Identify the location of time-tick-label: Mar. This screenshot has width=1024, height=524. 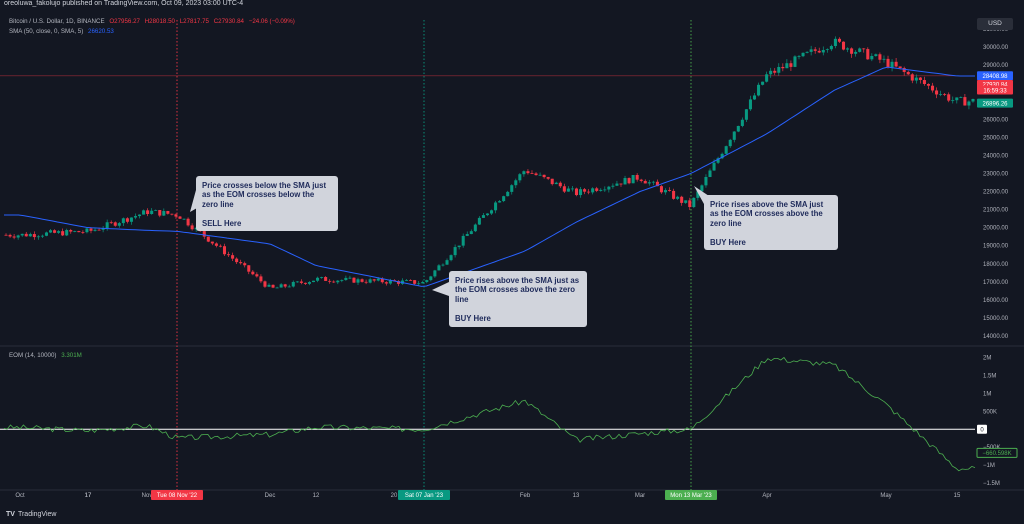
(640, 496).